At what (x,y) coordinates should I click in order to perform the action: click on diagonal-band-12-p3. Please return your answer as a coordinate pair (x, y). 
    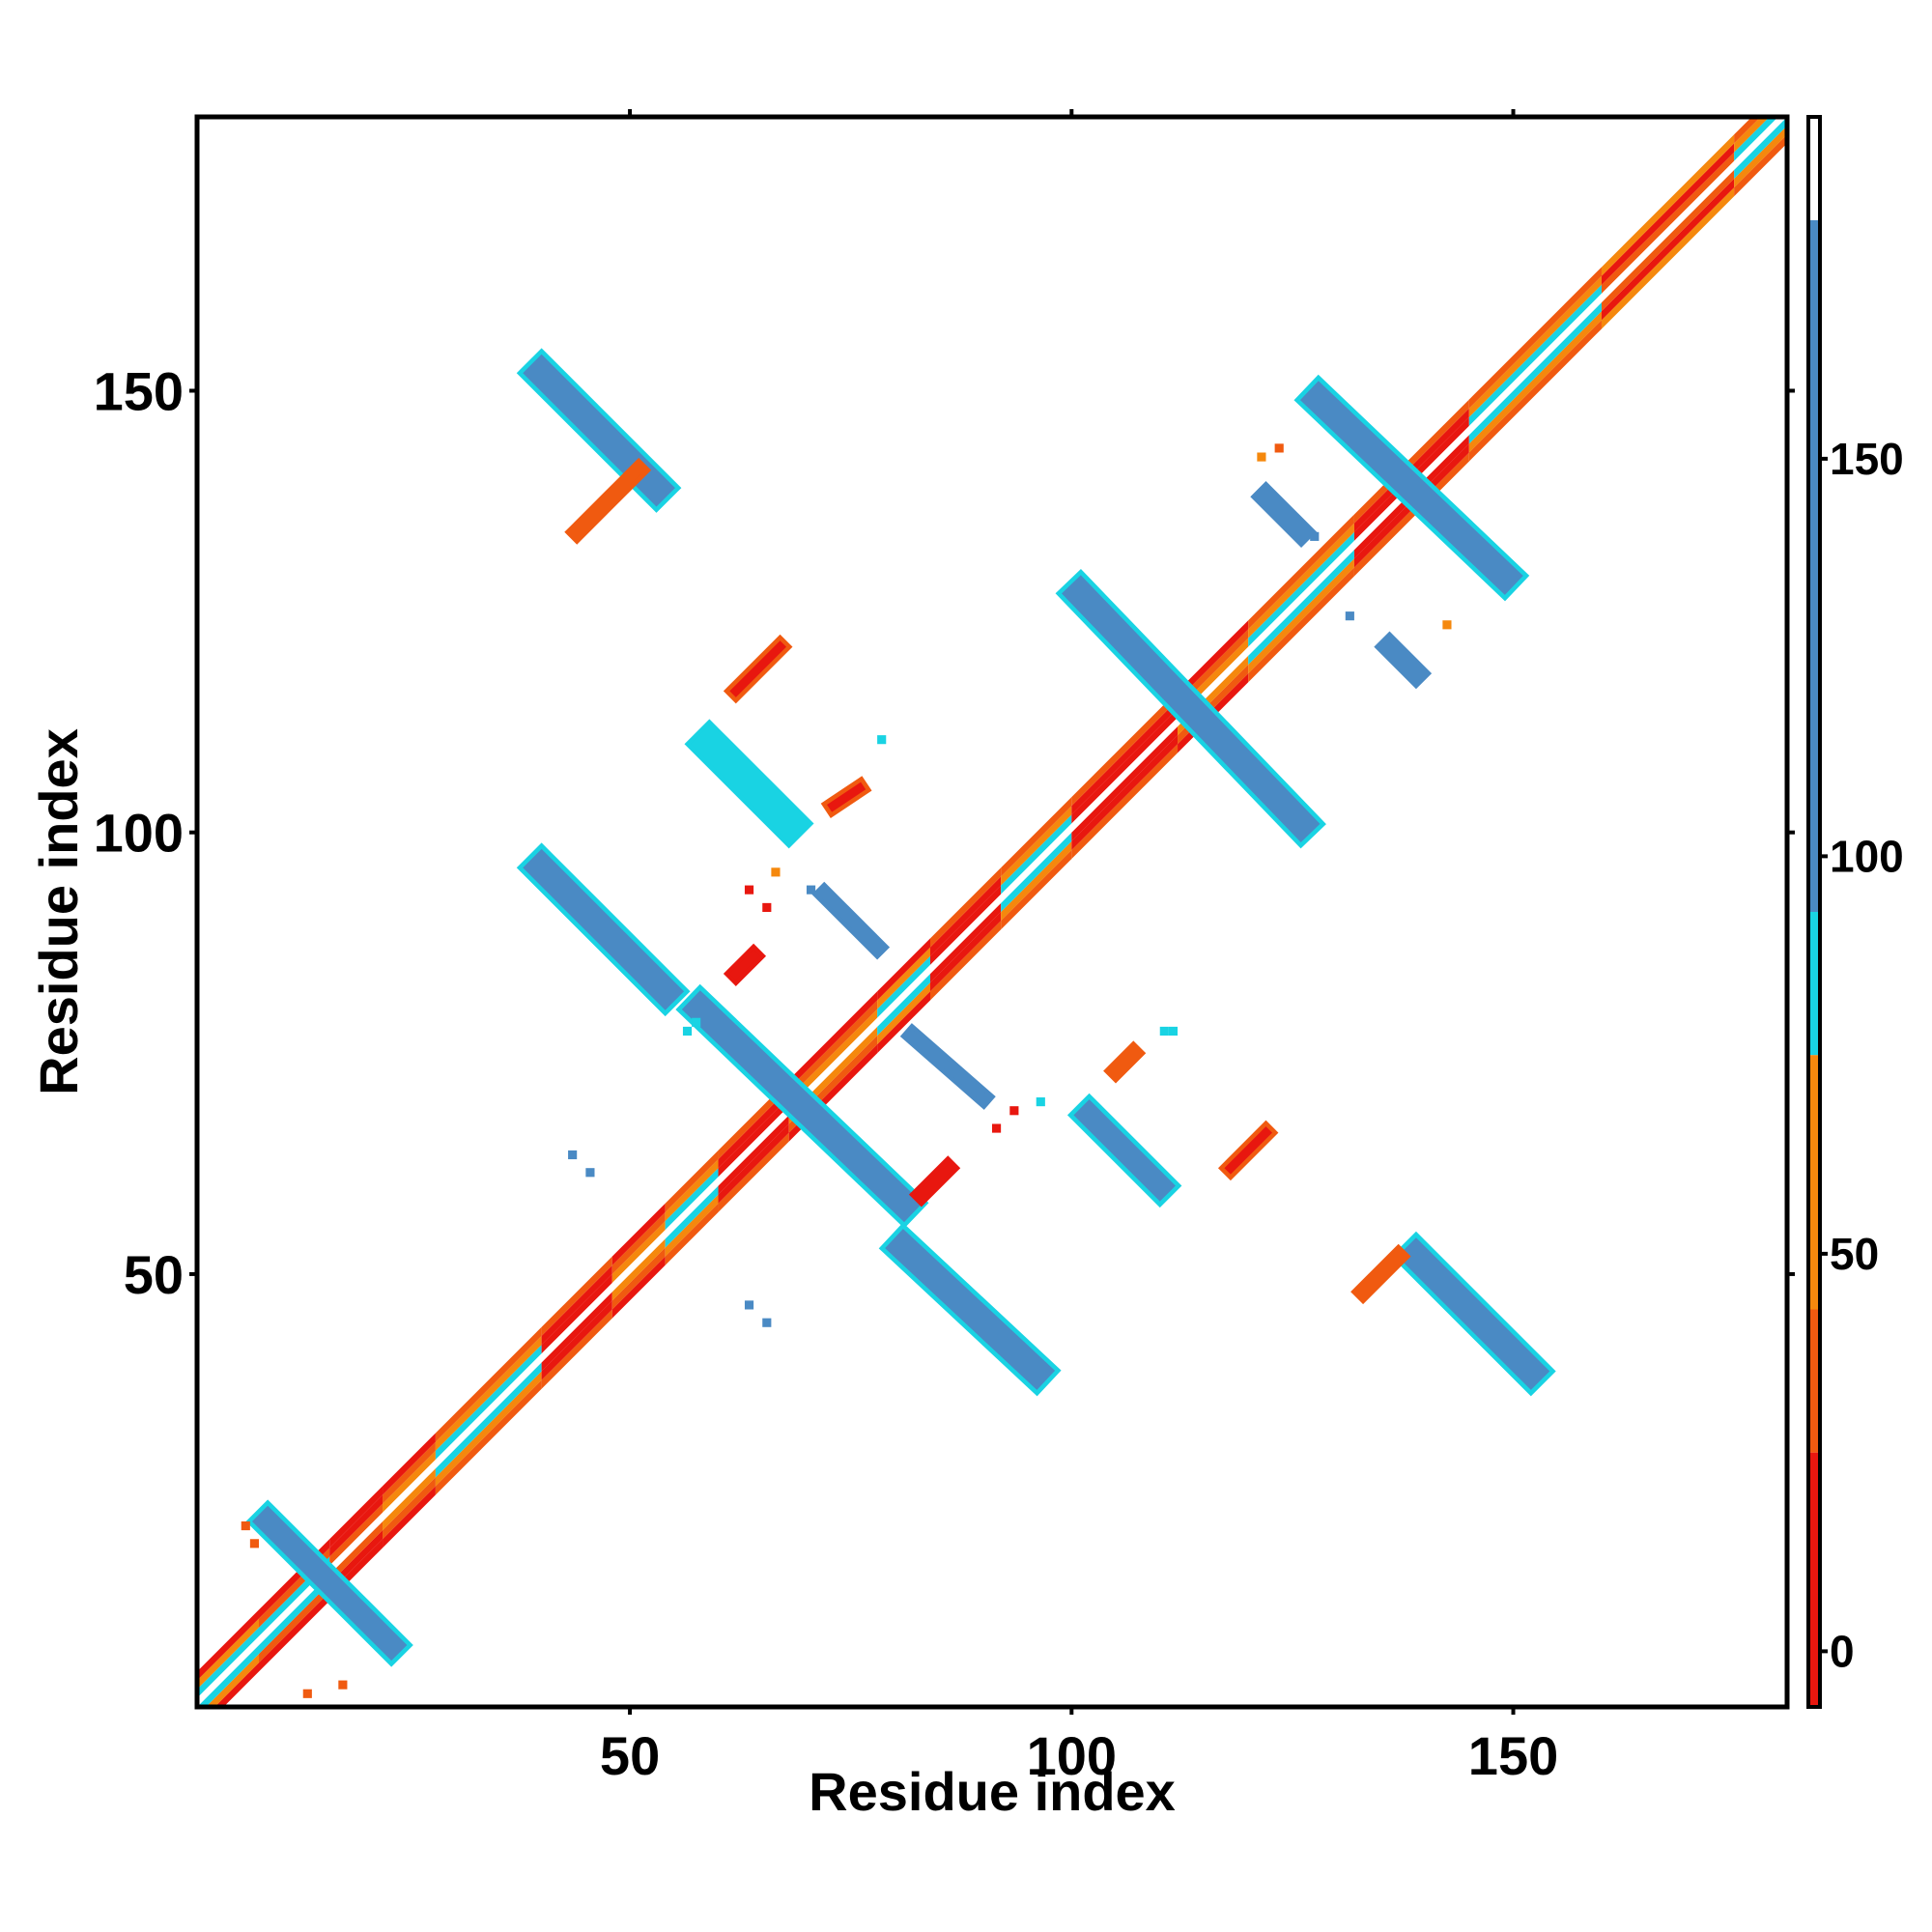
    Looking at the image, I should click on (1036, 837).